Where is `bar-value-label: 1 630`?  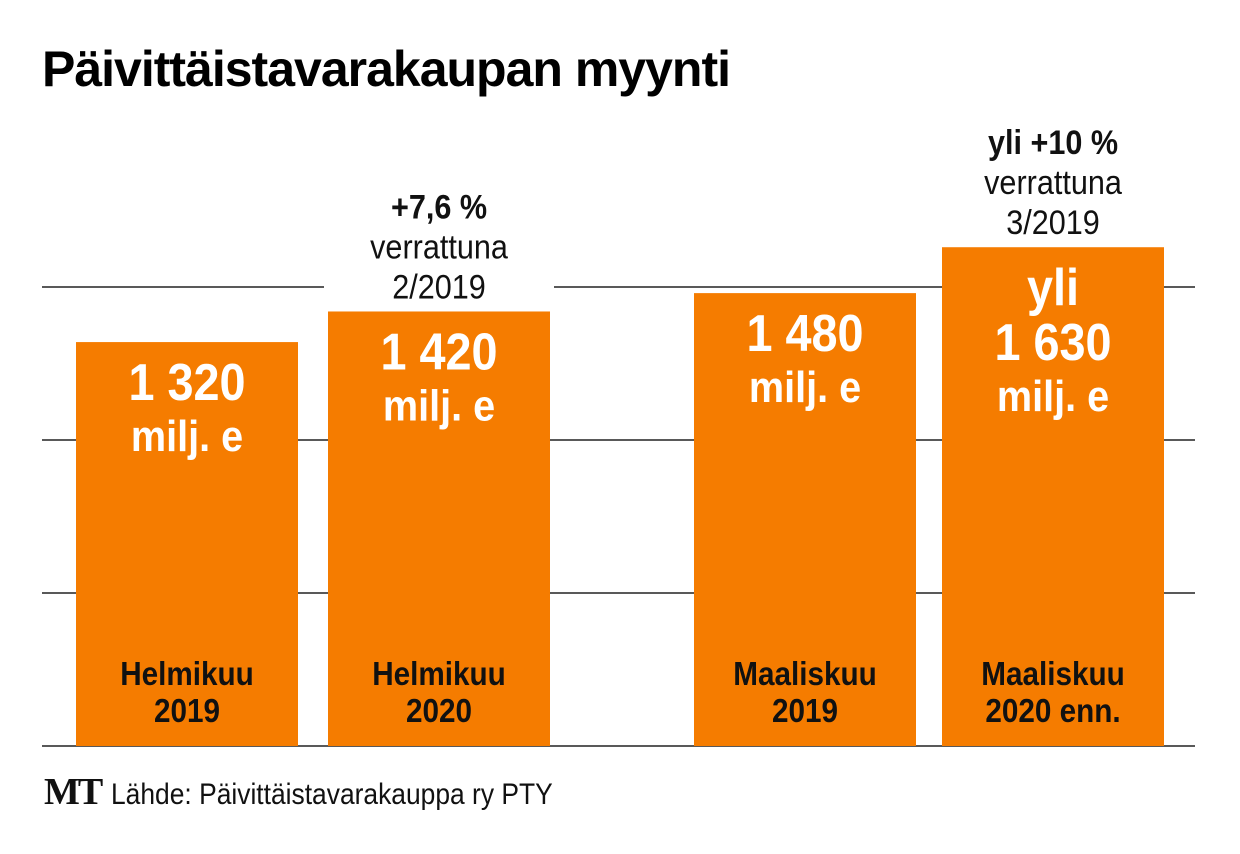 bar-value-label: 1 630 is located at coordinates (1052, 343).